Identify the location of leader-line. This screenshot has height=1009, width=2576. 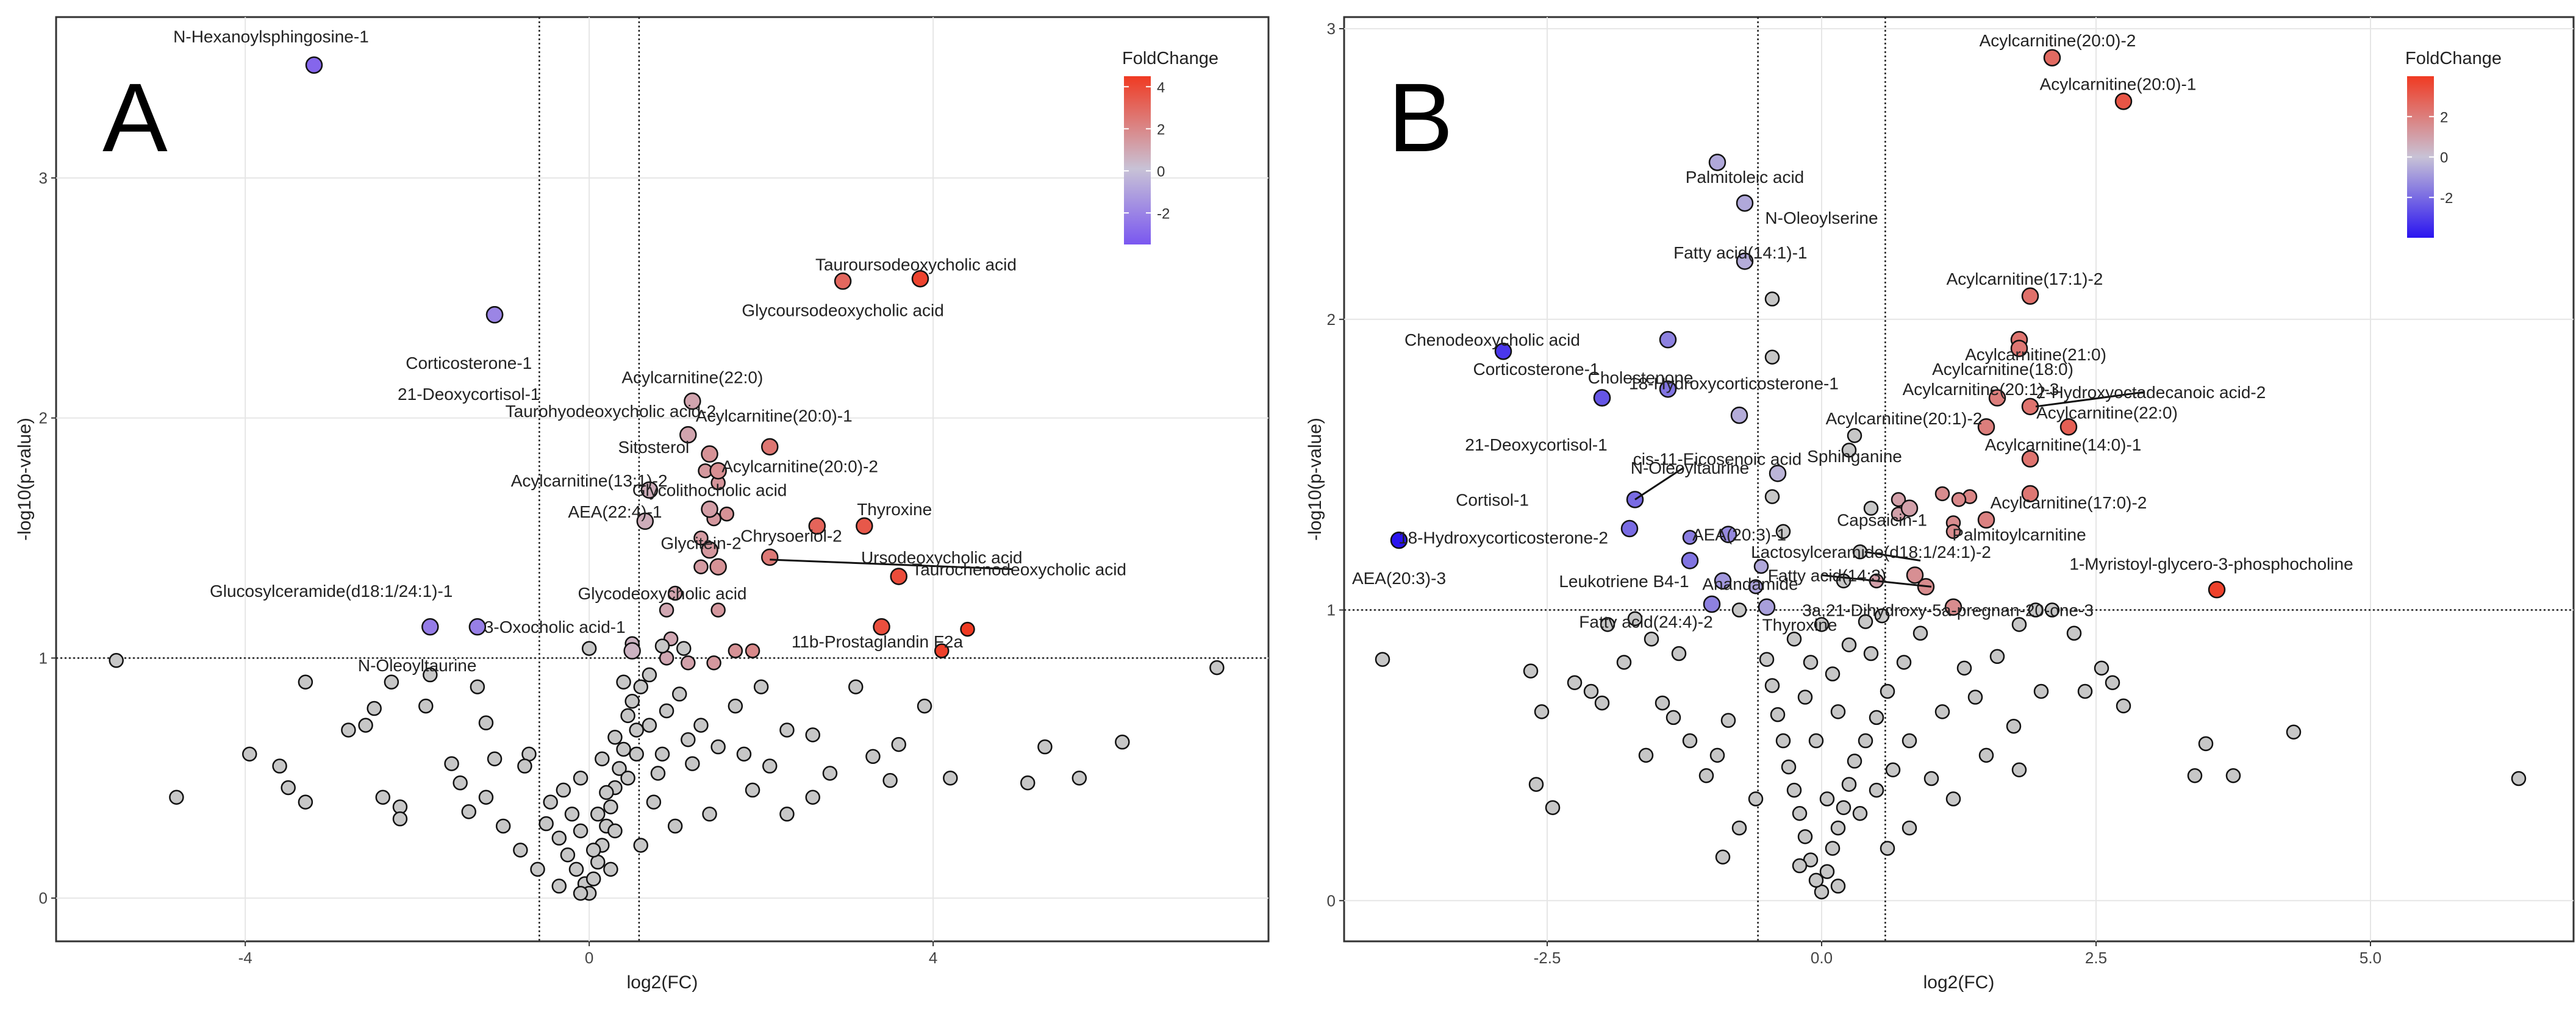
(1892, 556).